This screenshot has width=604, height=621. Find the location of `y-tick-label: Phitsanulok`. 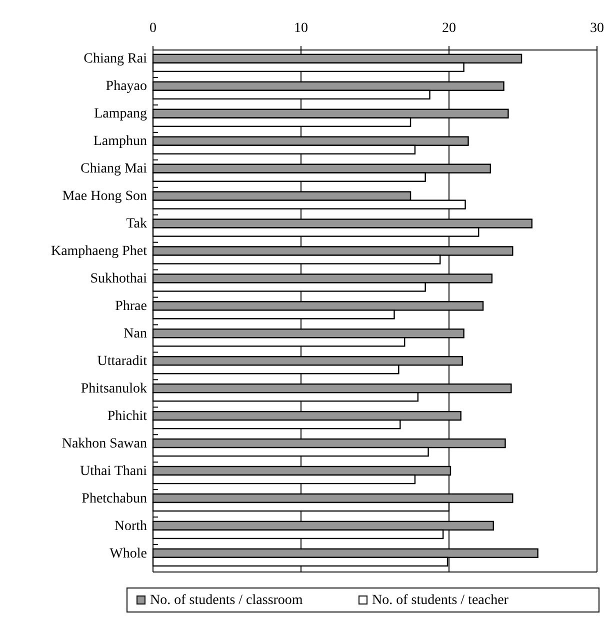

y-tick-label: Phitsanulok is located at coordinates (113, 388).